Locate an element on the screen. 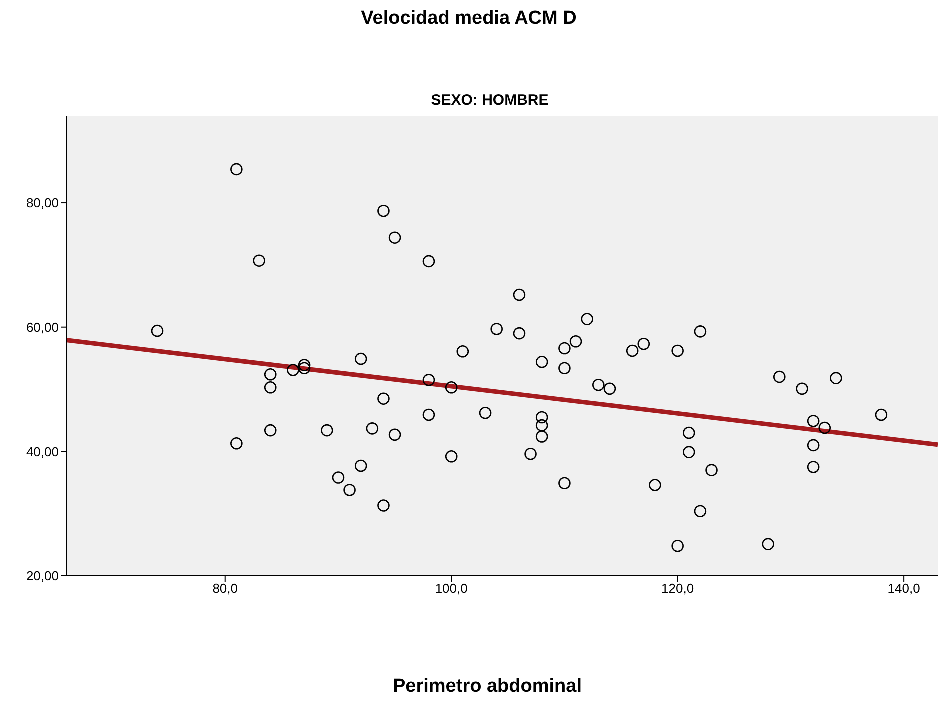  x-tick-label: 100,0 is located at coordinates (451, 588).